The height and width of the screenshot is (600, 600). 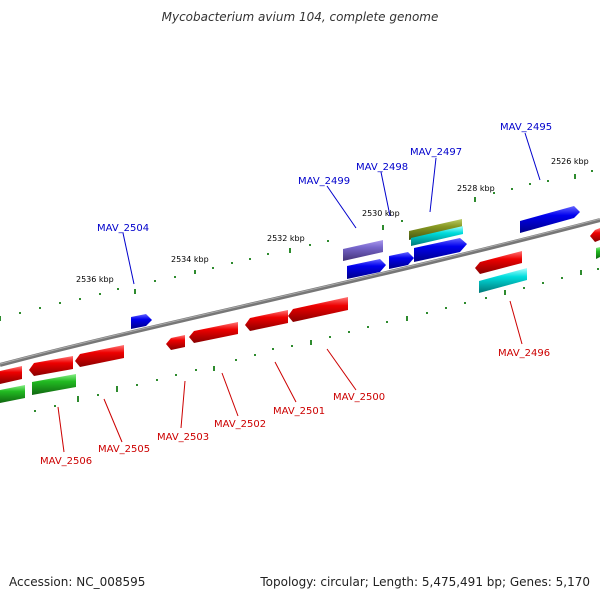 What do you see at coordinates (299, 411) in the screenshot?
I see `label-mav-2501: MAV_2501` at bounding box center [299, 411].